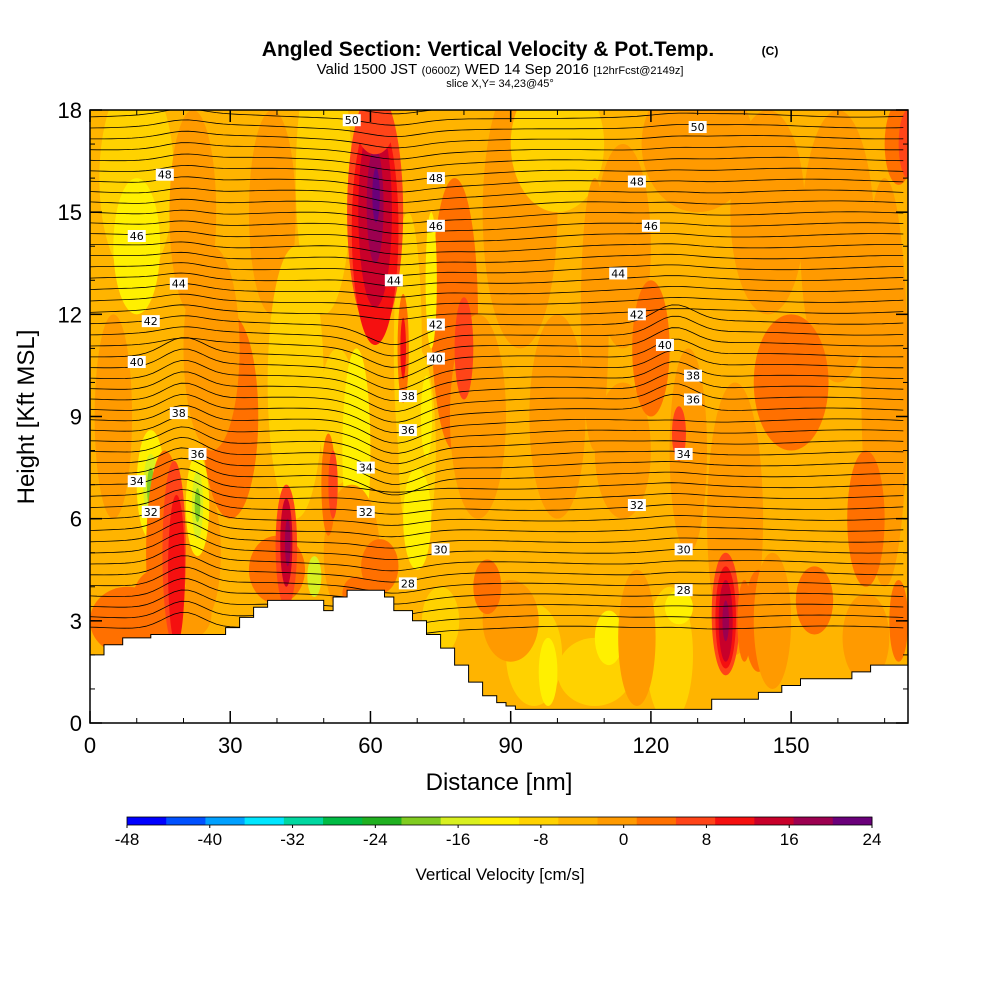  What do you see at coordinates (706, 839) in the screenshot?
I see `colorbar-tick-label: 8` at bounding box center [706, 839].